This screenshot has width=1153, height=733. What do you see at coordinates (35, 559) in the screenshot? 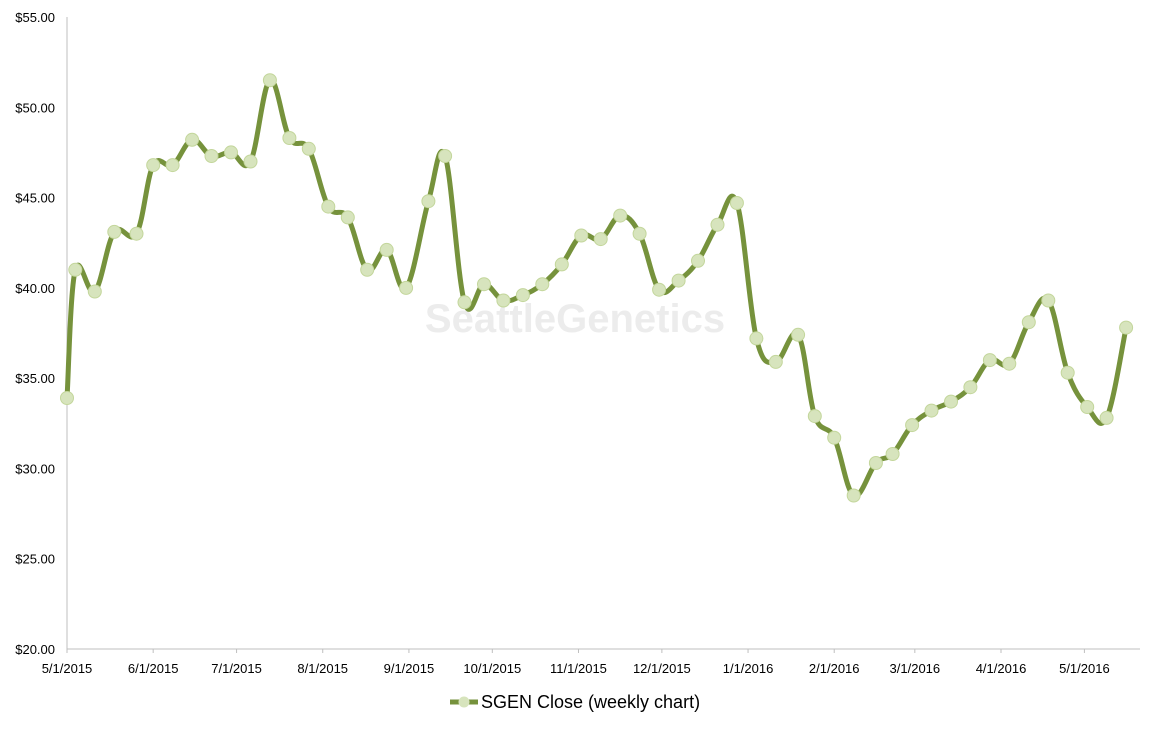
I see `y-tick-label: $25.00` at bounding box center [35, 559].